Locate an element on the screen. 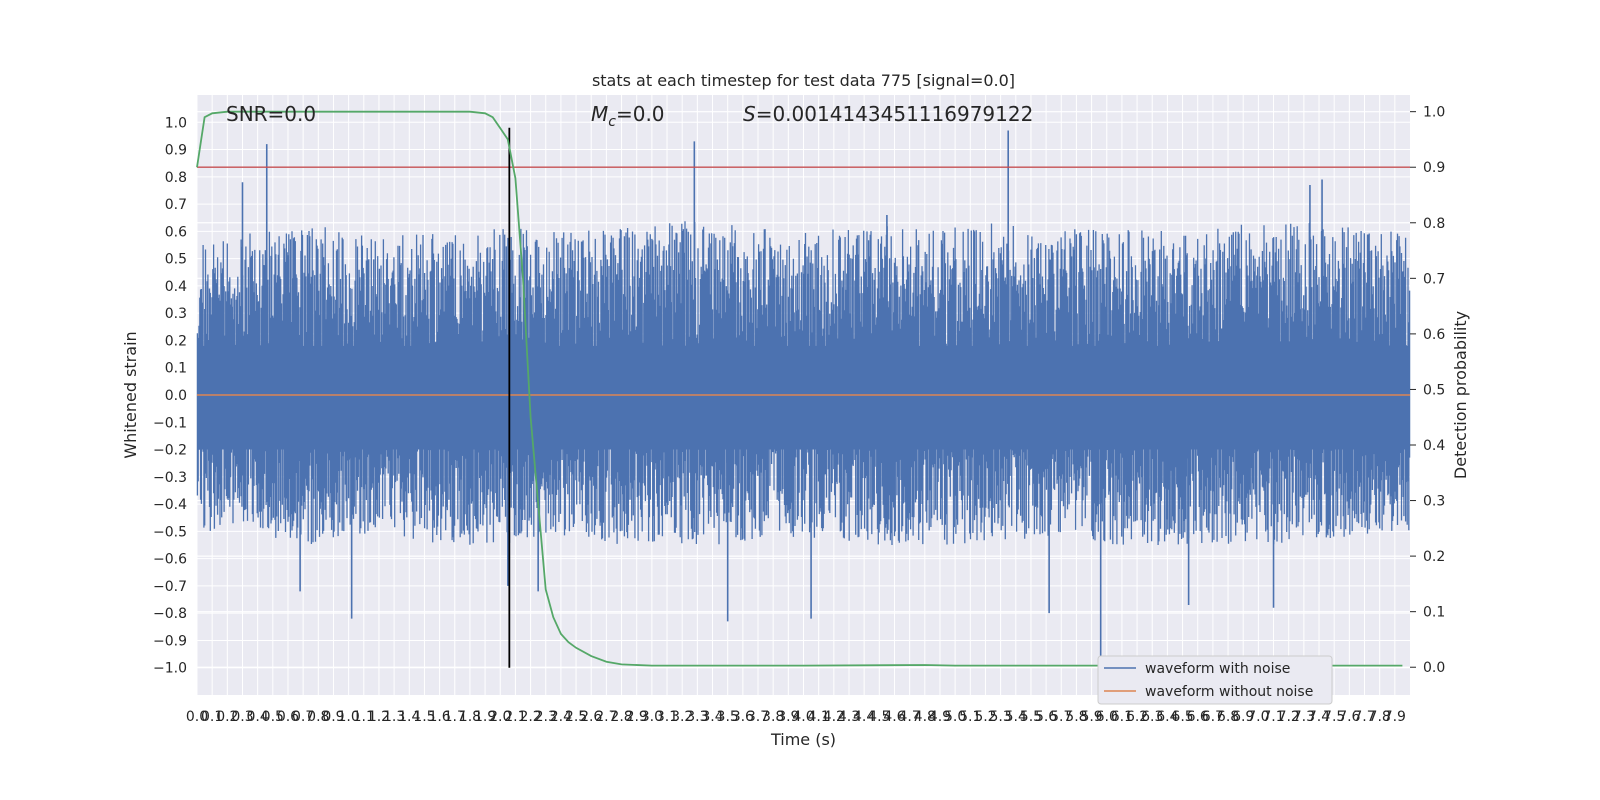 This screenshot has height=800, width=1600. x-tick-label: 0.7 is located at coordinates (303, 717).